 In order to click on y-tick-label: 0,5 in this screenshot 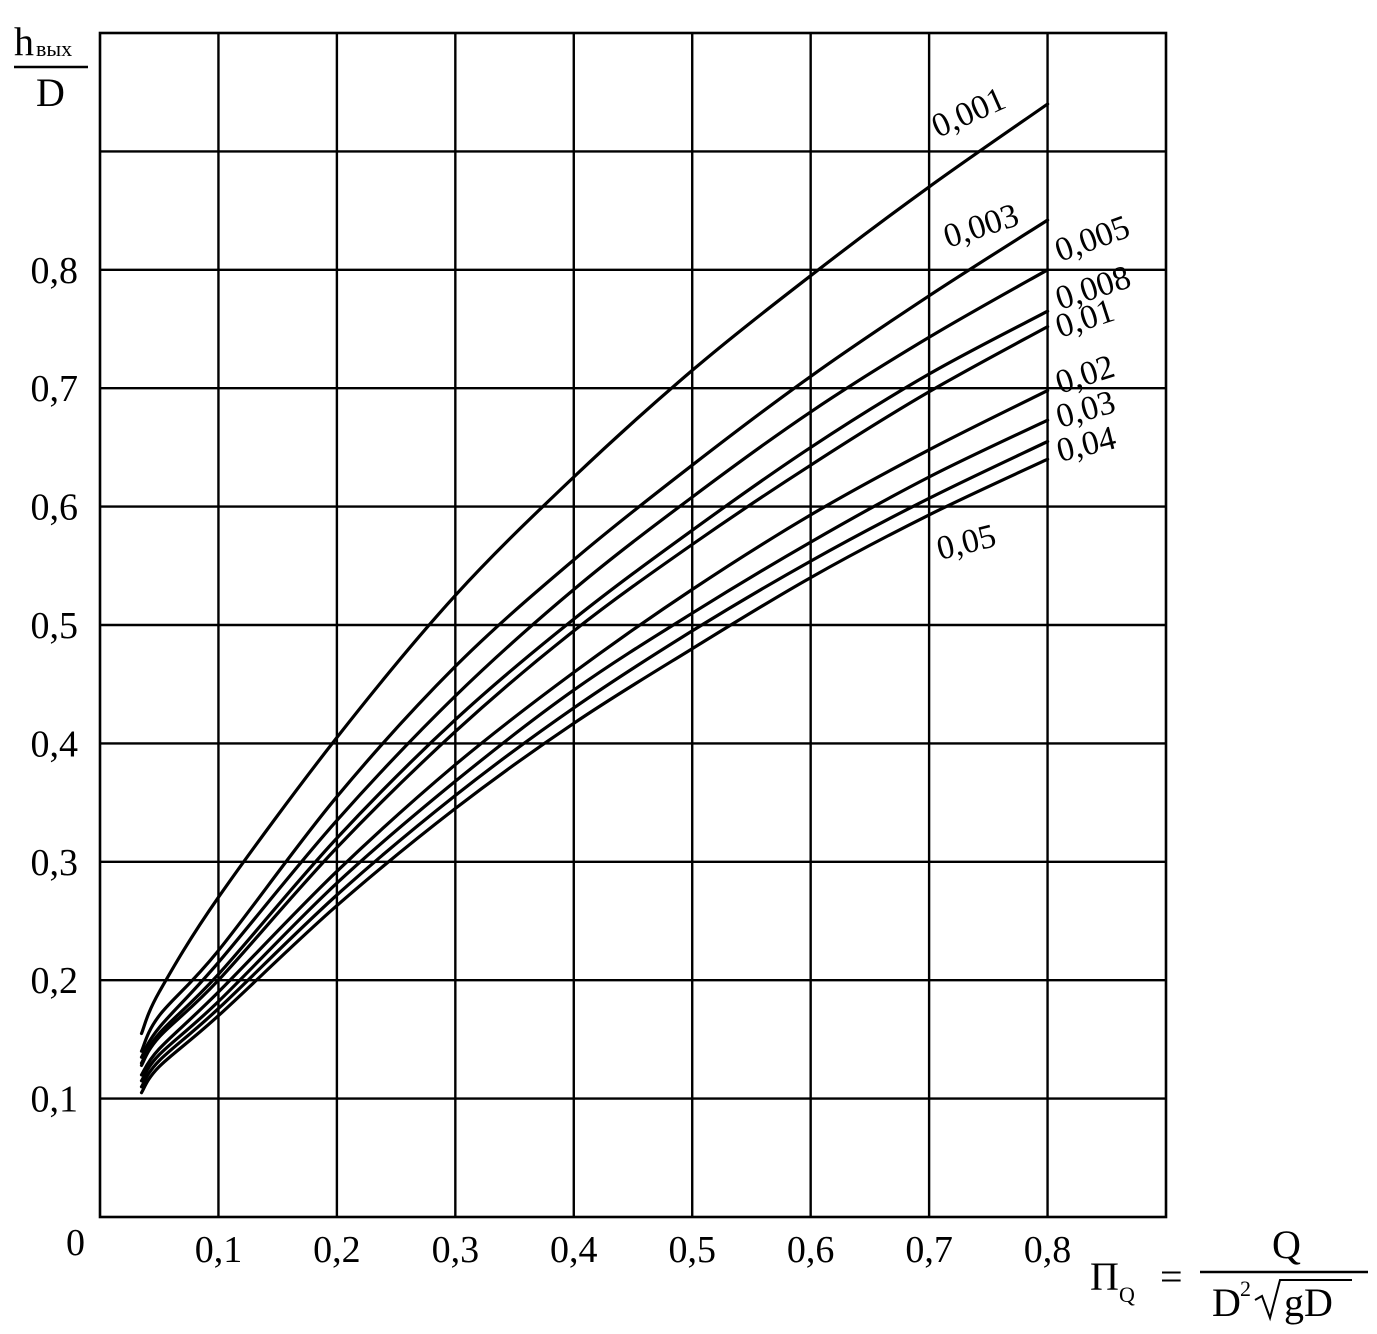, I will do `click(55, 626)`.